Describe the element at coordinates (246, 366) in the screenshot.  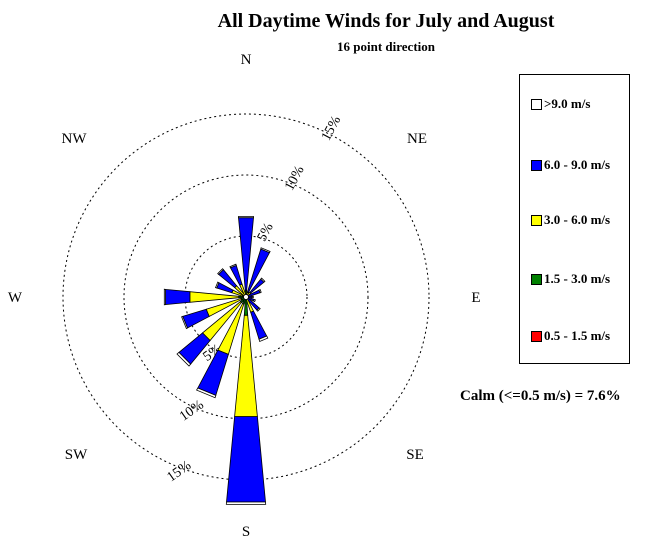
I see `bar-s-bin2` at that location.